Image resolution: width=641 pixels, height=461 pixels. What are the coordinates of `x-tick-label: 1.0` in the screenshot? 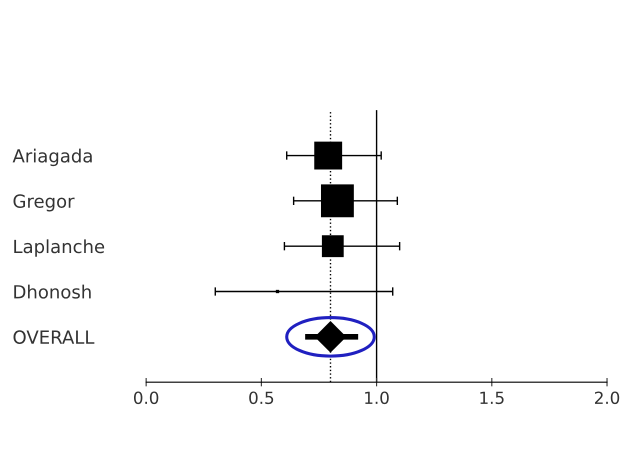 It's located at (377, 397).